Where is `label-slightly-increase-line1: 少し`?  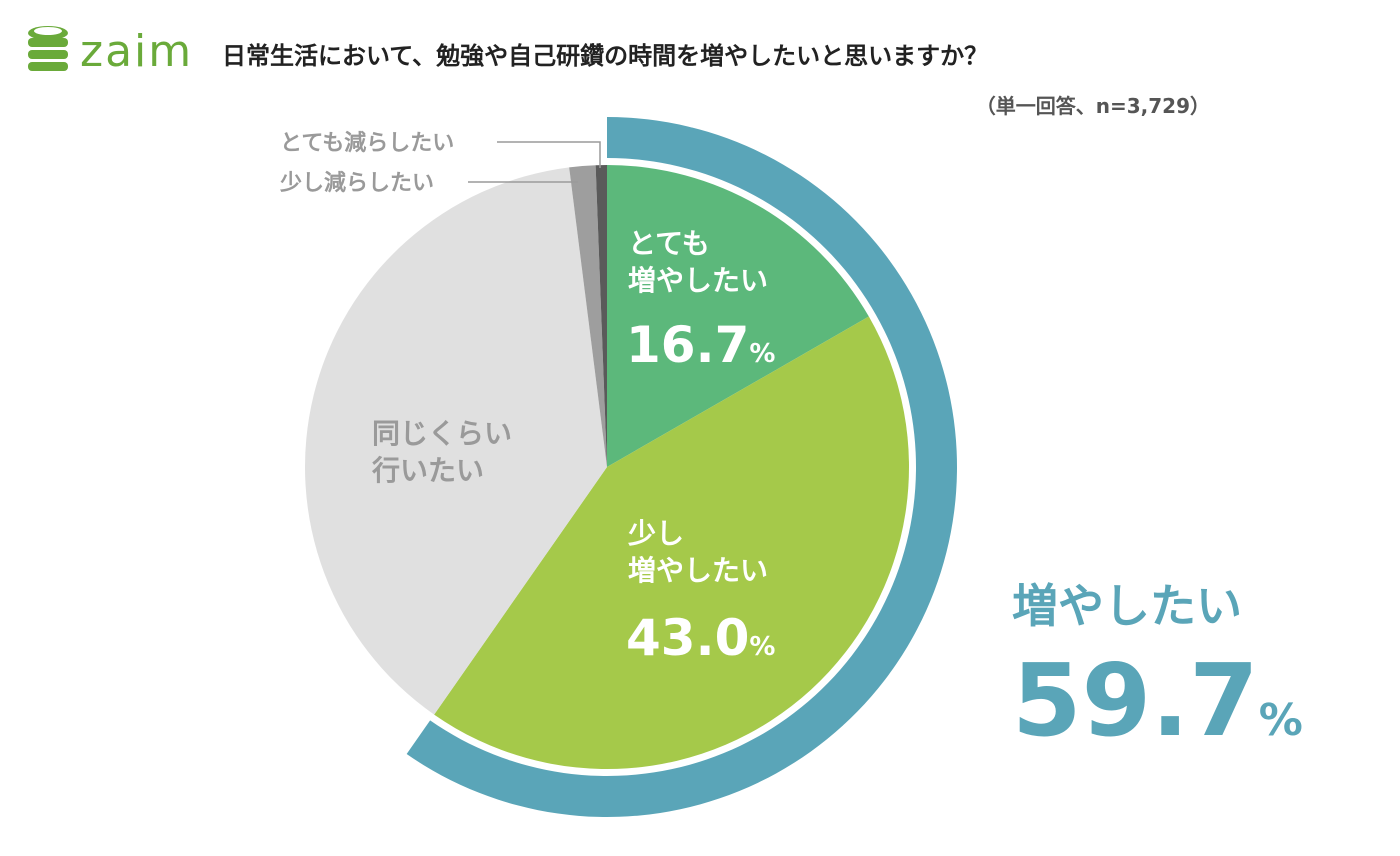 label-slightly-increase-line1: 少し is located at coordinates (656, 533).